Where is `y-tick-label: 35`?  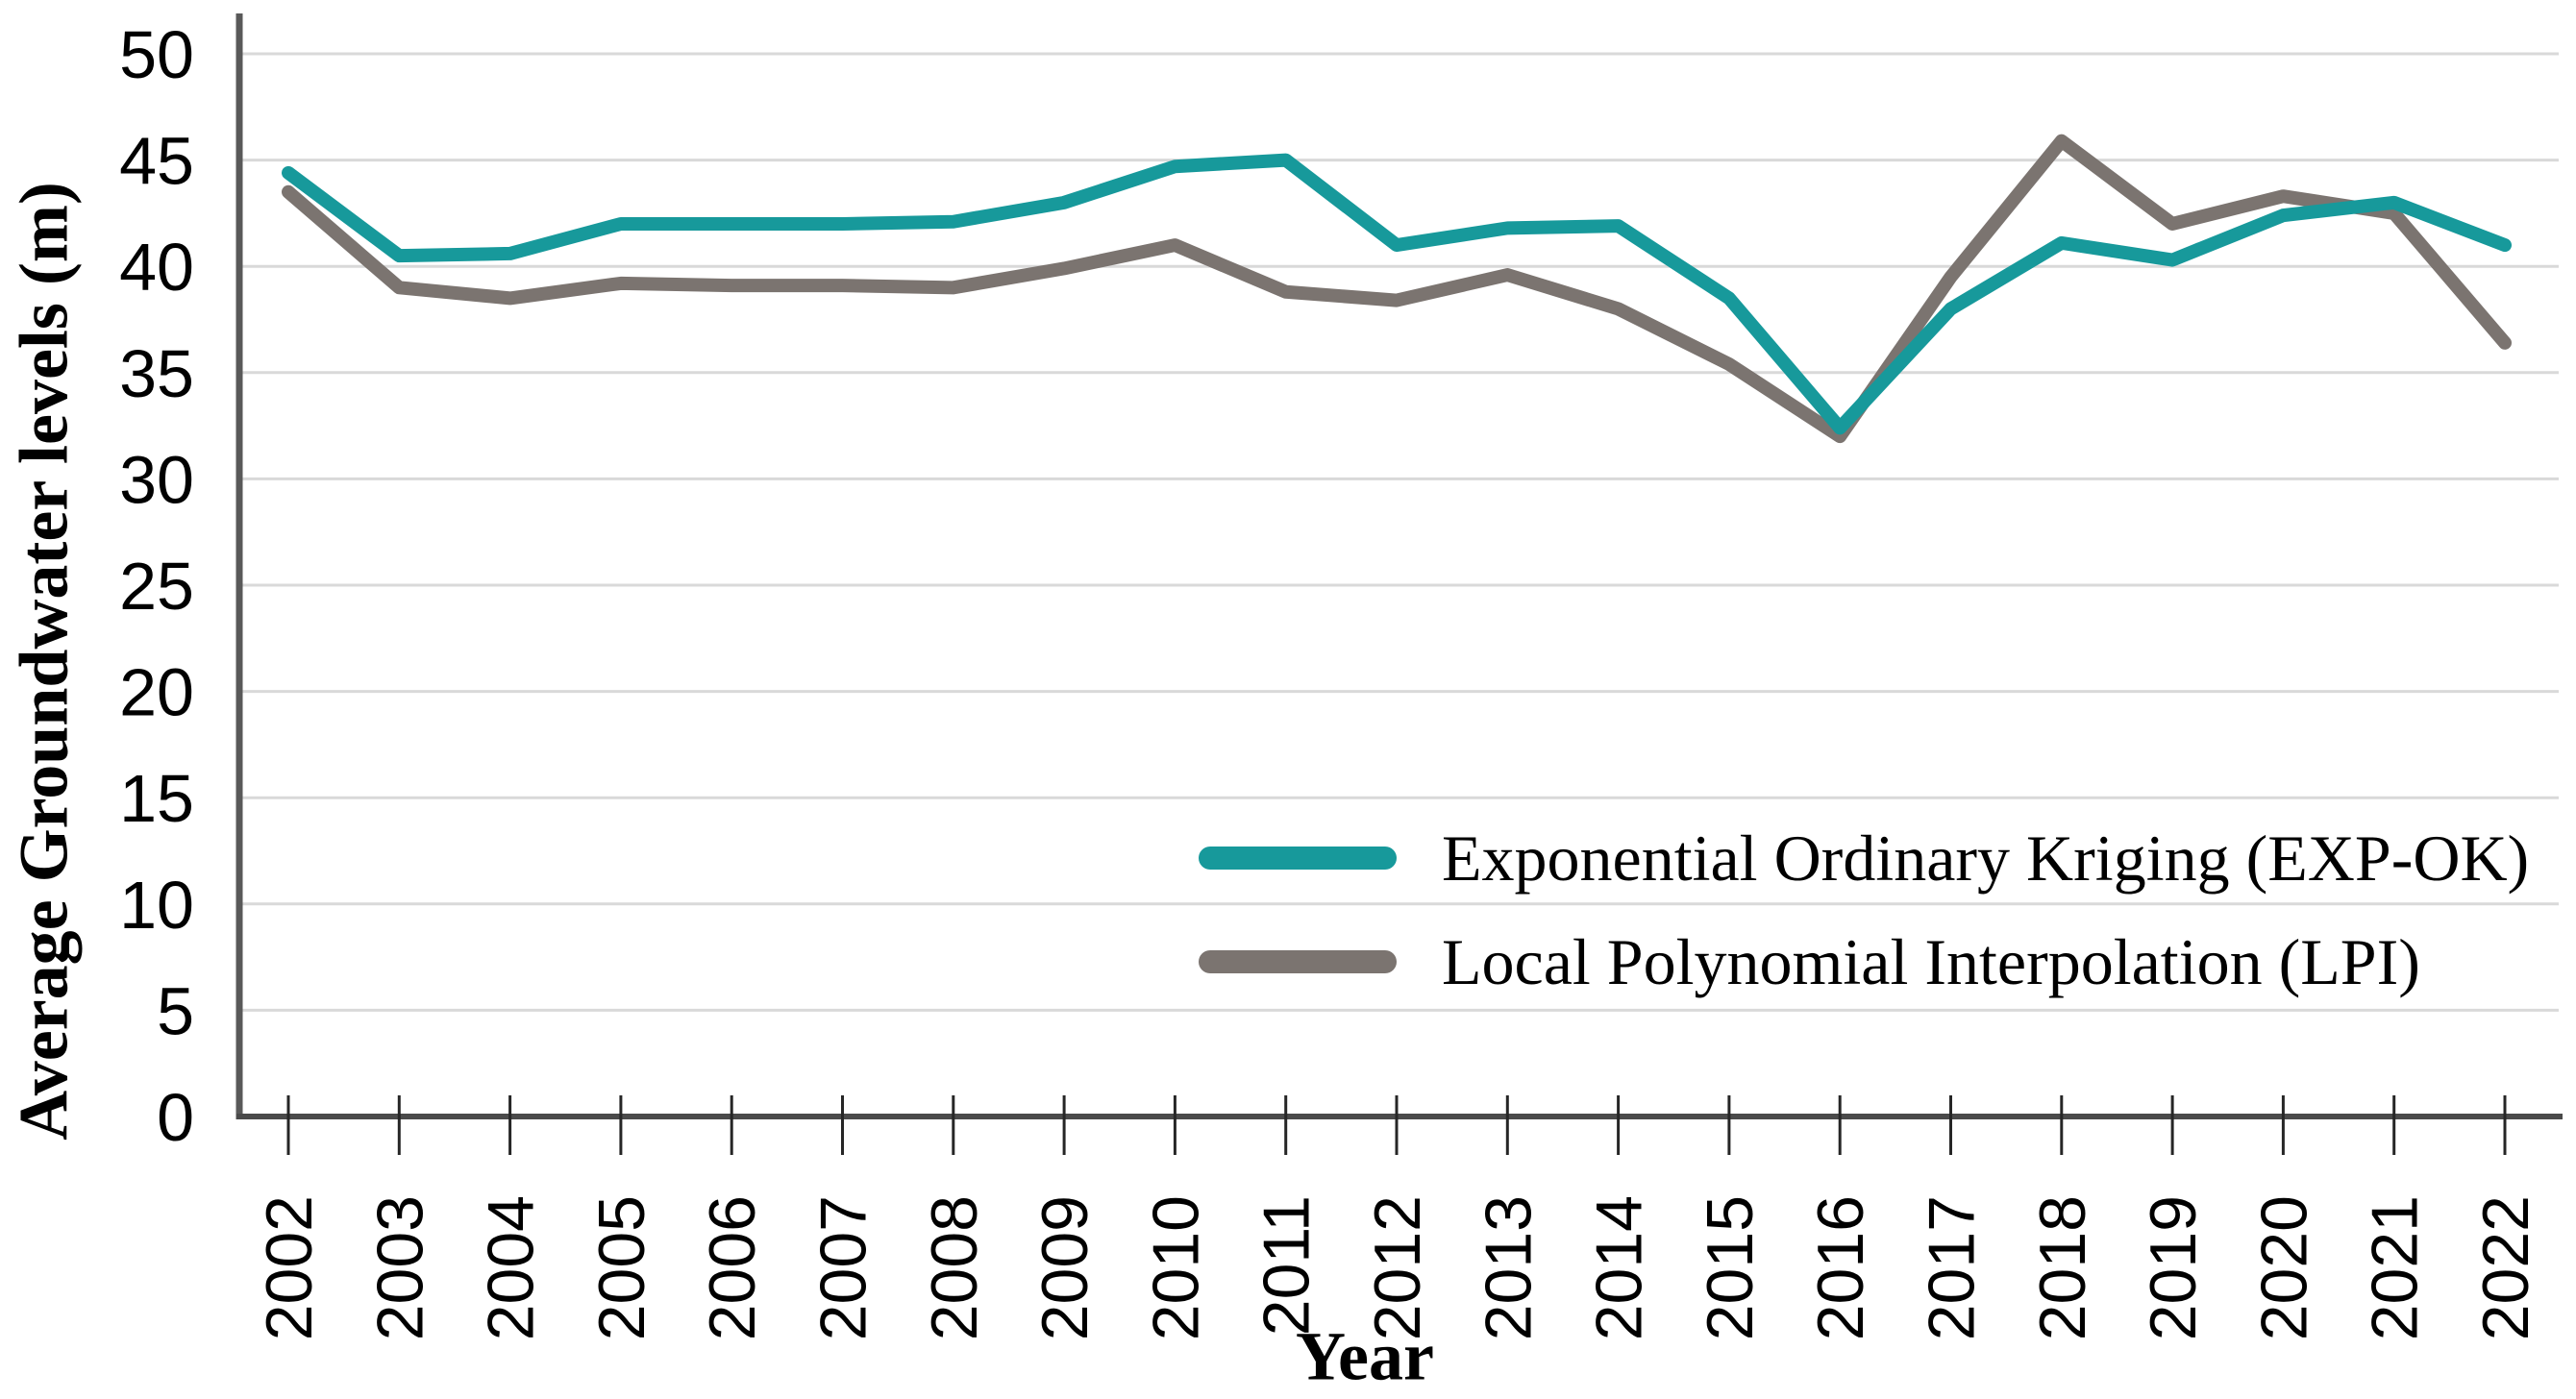 y-tick-label: 35 is located at coordinates (156, 374).